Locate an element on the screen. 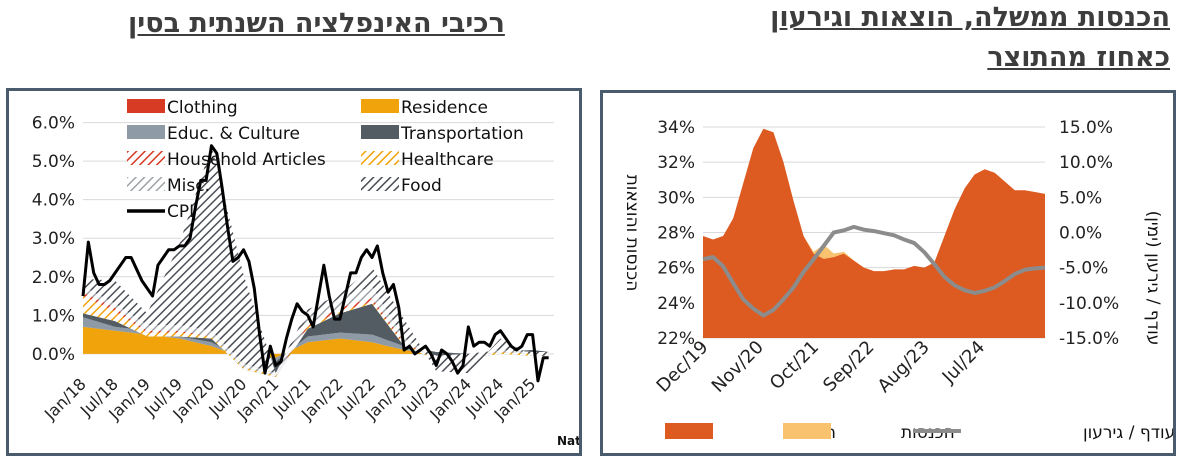 Image resolution: width=1182 pixels, height=466 pixels. legend-label: CPI is located at coordinates (180, 212).